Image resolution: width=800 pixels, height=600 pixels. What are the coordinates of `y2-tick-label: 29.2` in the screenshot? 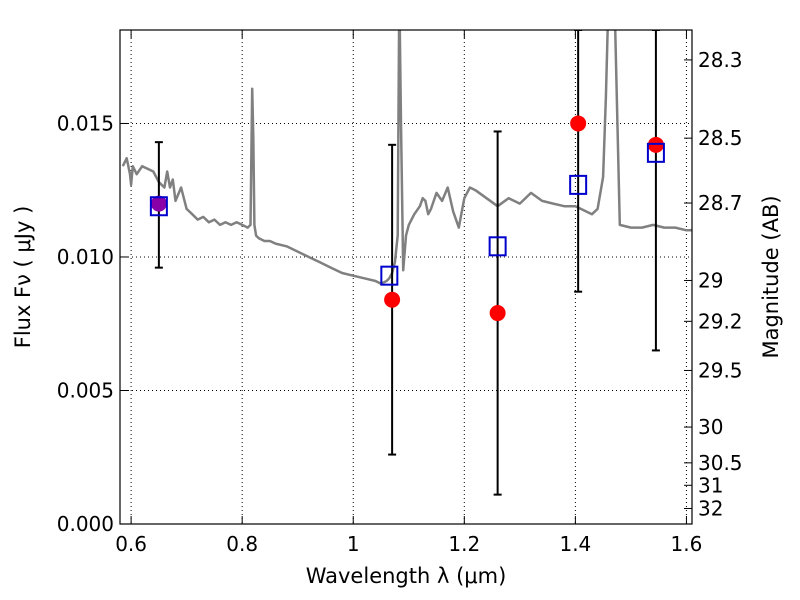 It's located at (720, 321).